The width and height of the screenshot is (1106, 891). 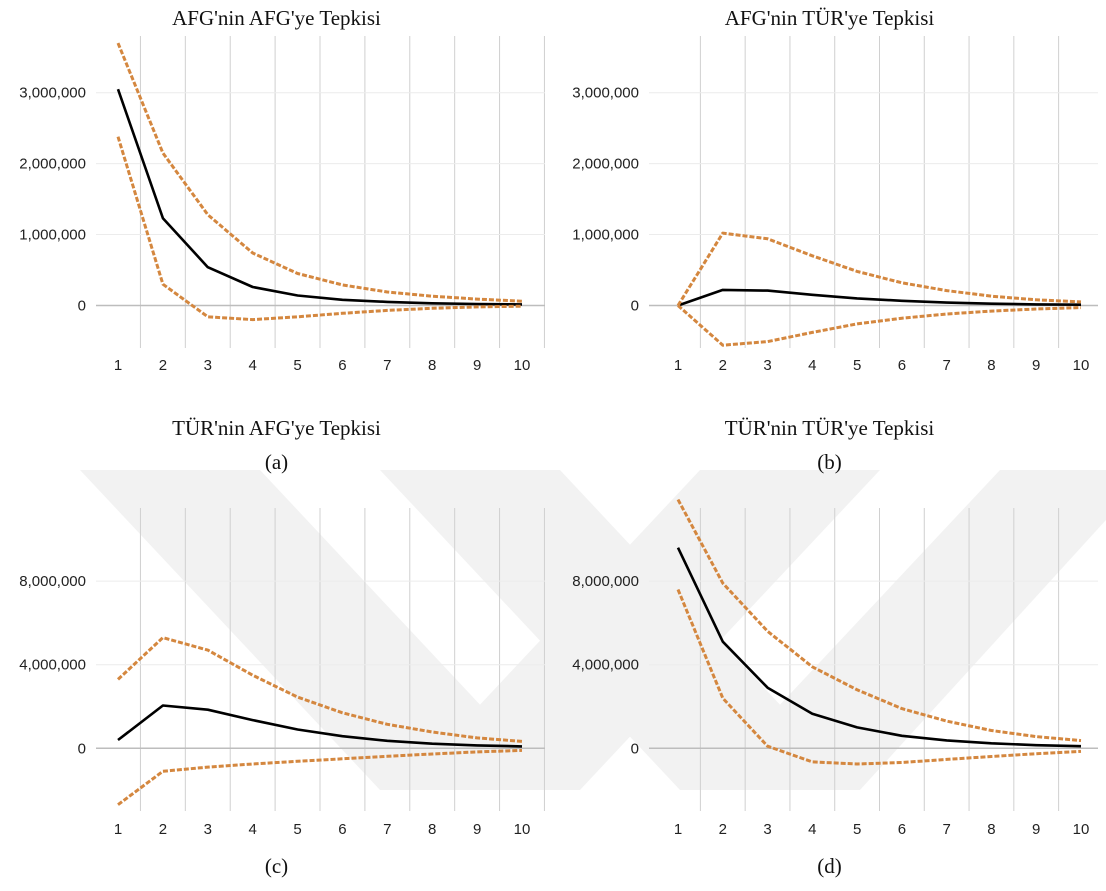 What do you see at coordinates (829, 866) in the screenshot?
I see `panel-d-caption: (d)` at bounding box center [829, 866].